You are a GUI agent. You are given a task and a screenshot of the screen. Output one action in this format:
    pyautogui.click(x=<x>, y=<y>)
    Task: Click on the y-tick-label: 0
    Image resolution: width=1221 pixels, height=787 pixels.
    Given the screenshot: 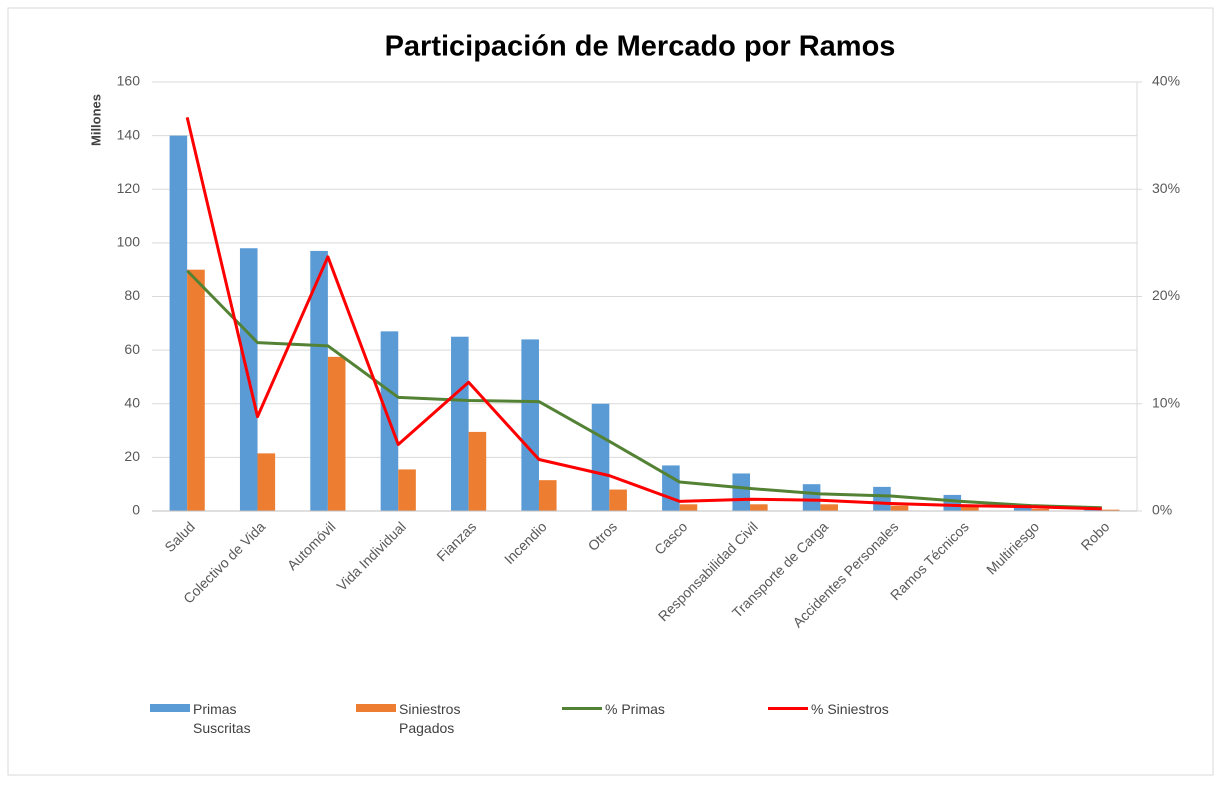 What is the action you would take?
    pyautogui.click(x=136, y=510)
    